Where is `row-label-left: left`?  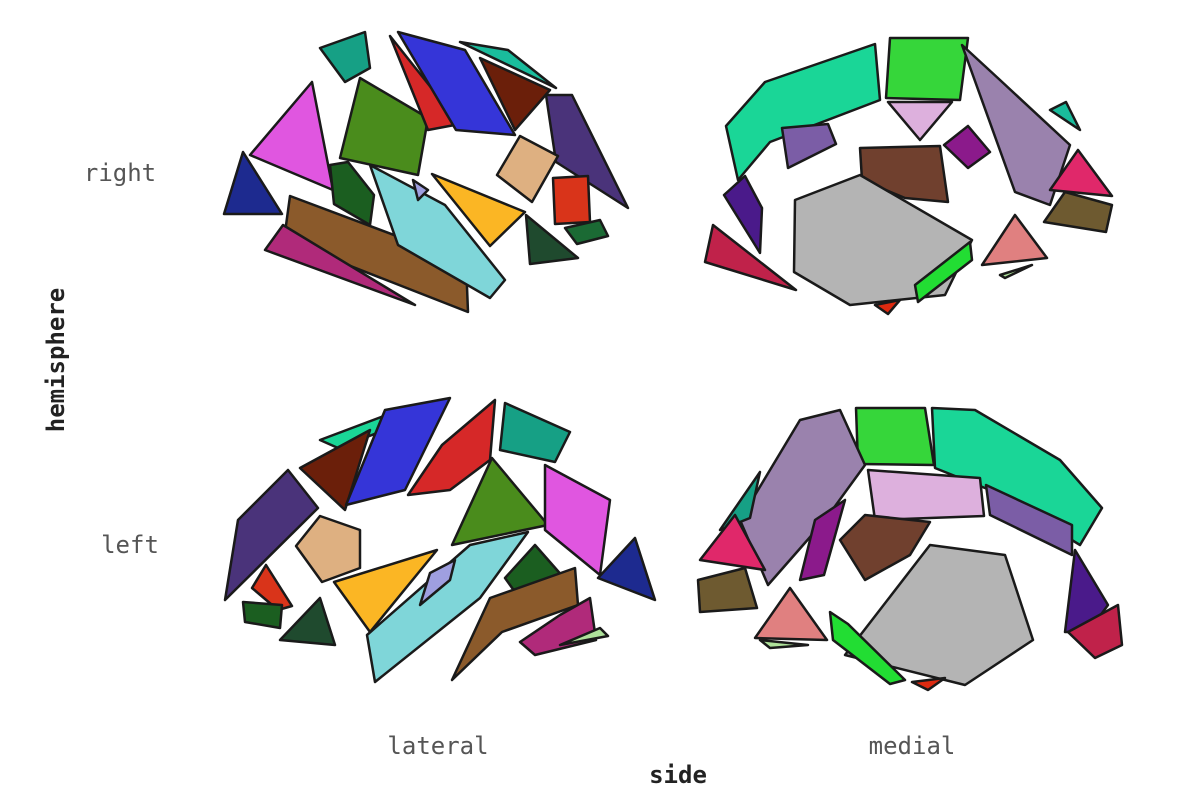
row-label-left: left is located at coordinates (130, 545).